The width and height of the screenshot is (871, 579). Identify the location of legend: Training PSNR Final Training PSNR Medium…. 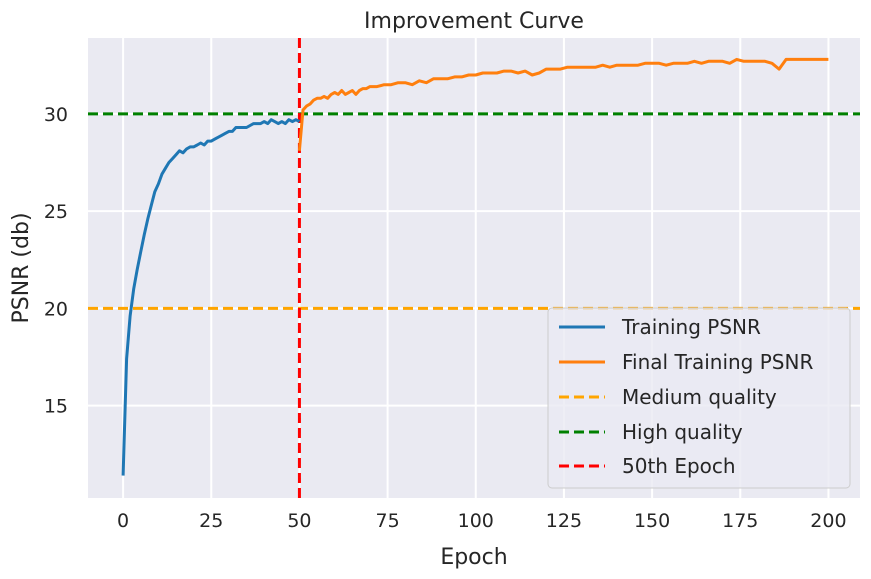
(699, 398).